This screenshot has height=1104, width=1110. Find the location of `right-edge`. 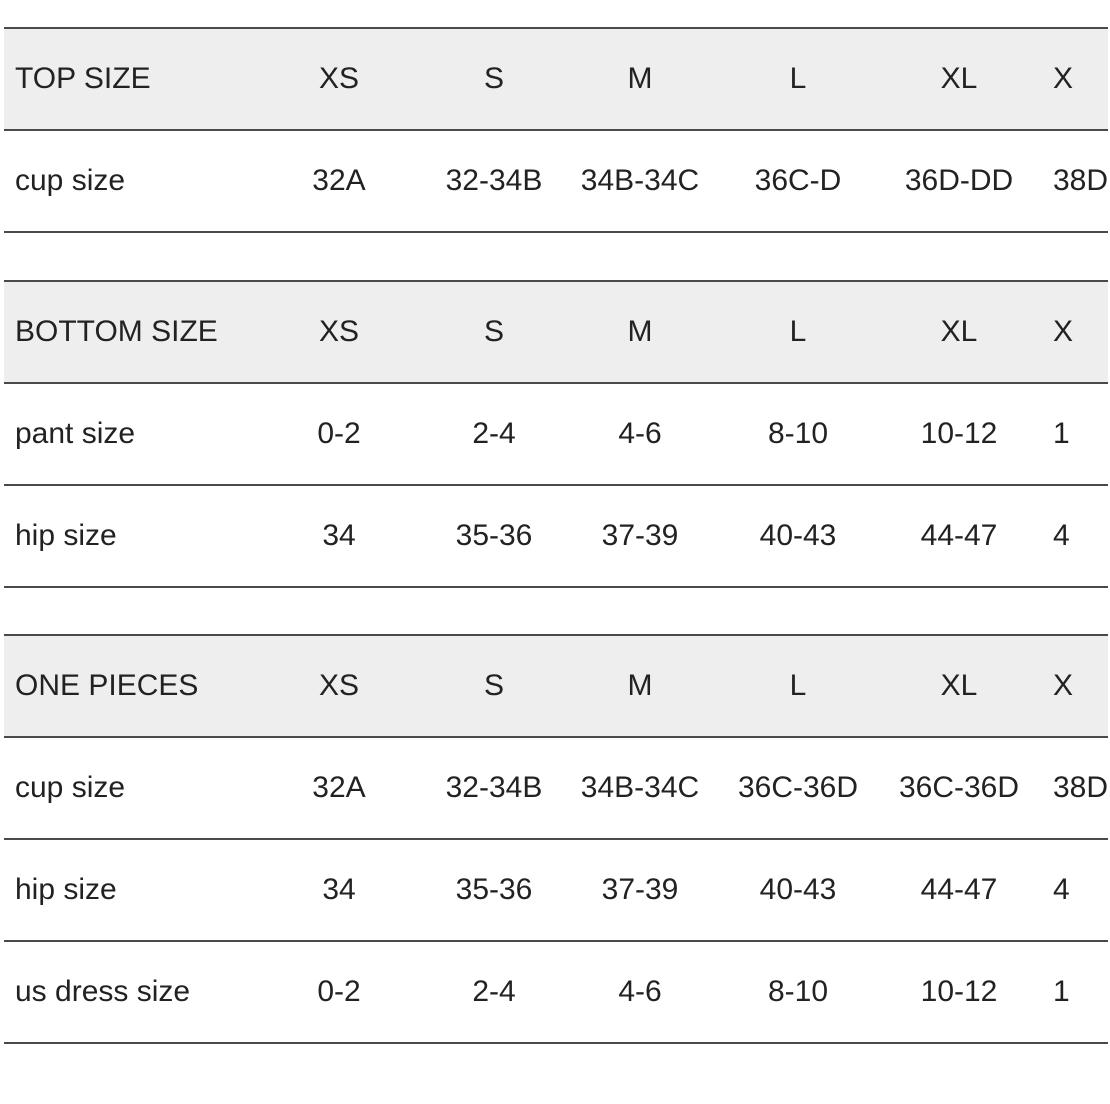

right-edge is located at coordinates (1109, 552).